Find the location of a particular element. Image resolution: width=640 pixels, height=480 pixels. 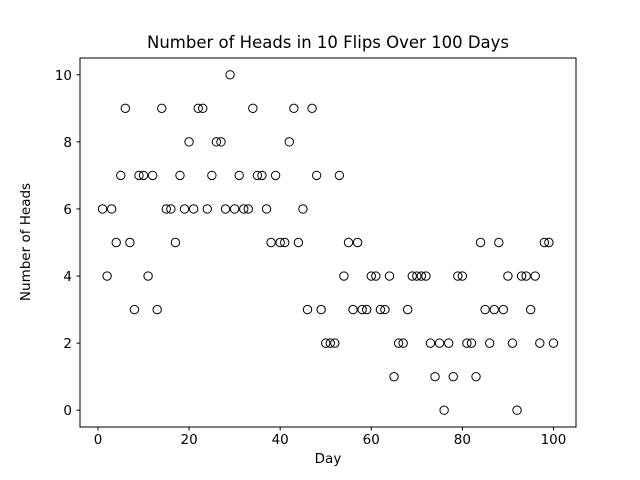

y-tick-label: 8 is located at coordinates (67, 143).